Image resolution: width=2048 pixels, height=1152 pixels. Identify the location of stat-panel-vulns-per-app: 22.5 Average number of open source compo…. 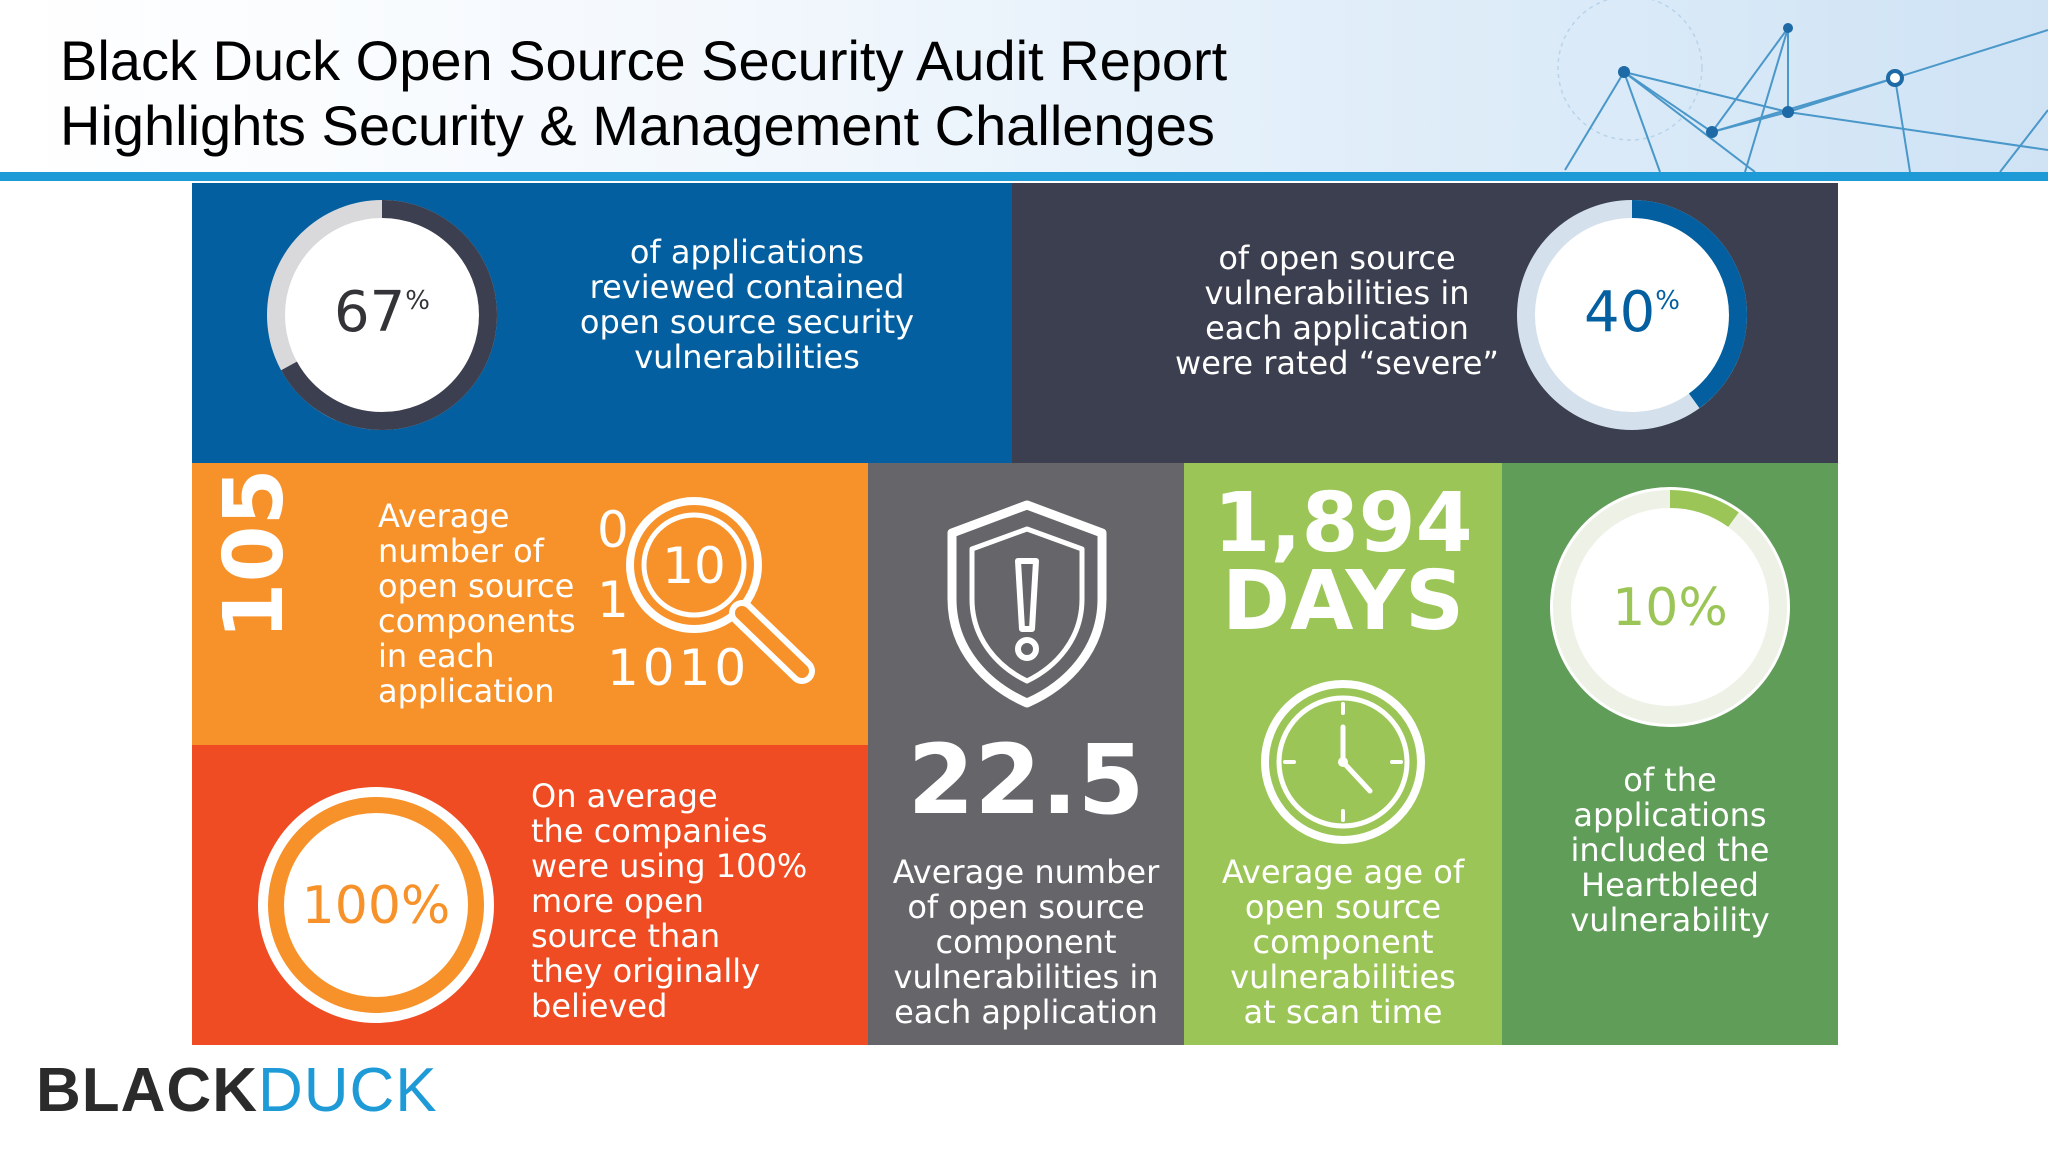
(1026, 754).